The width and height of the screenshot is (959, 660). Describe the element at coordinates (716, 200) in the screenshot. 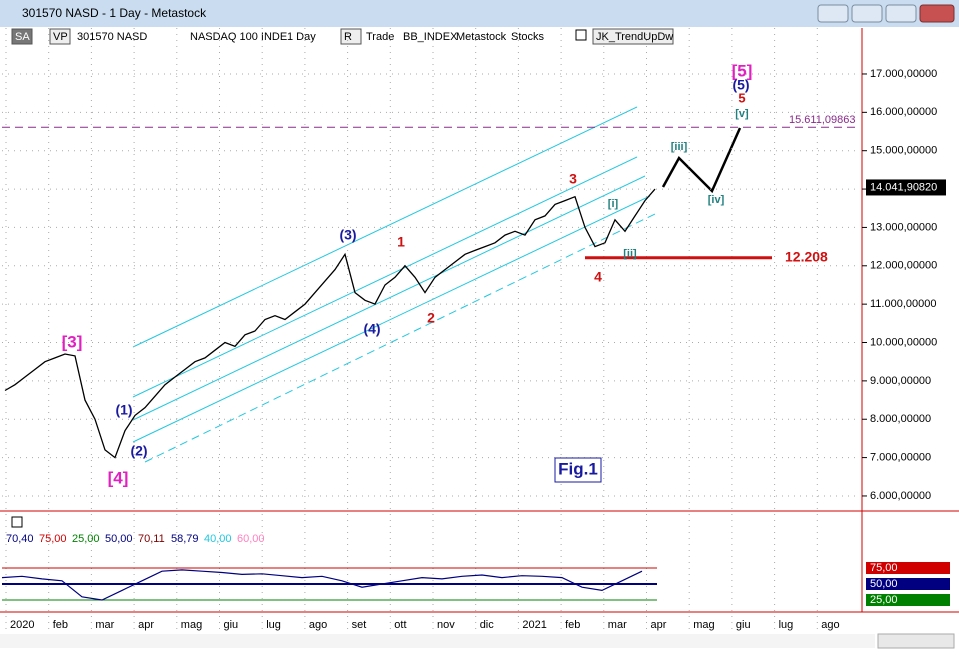

I see `wave-label: [iv]` at that location.